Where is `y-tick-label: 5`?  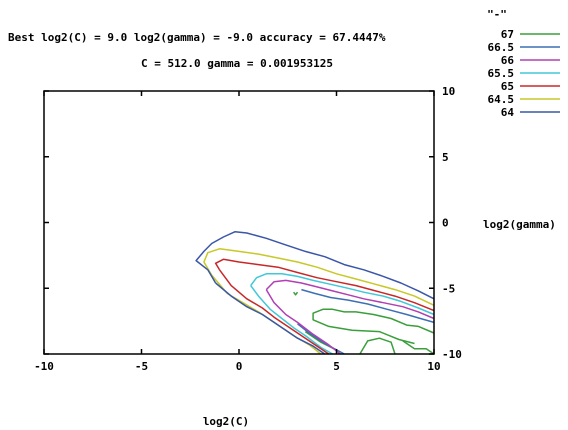 y-tick-label: 5 is located at coordinates (445, 157).